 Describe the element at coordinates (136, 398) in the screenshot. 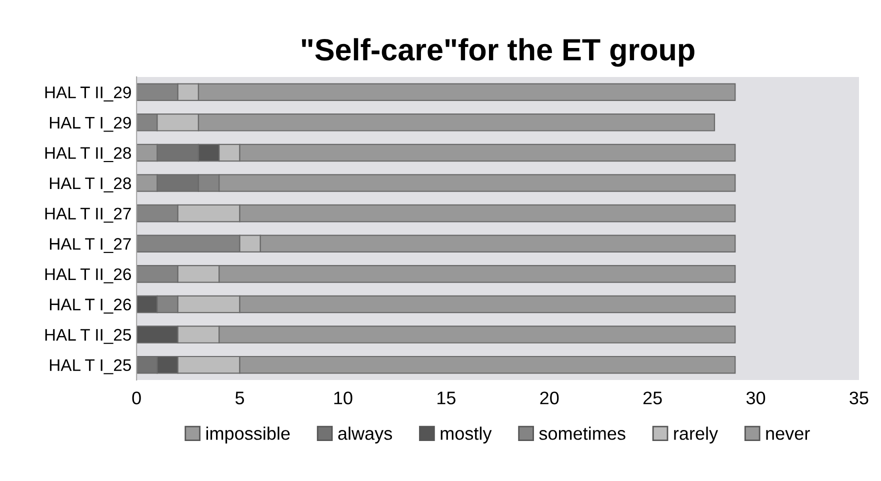

I see `x-tick-label: 0` at that location.